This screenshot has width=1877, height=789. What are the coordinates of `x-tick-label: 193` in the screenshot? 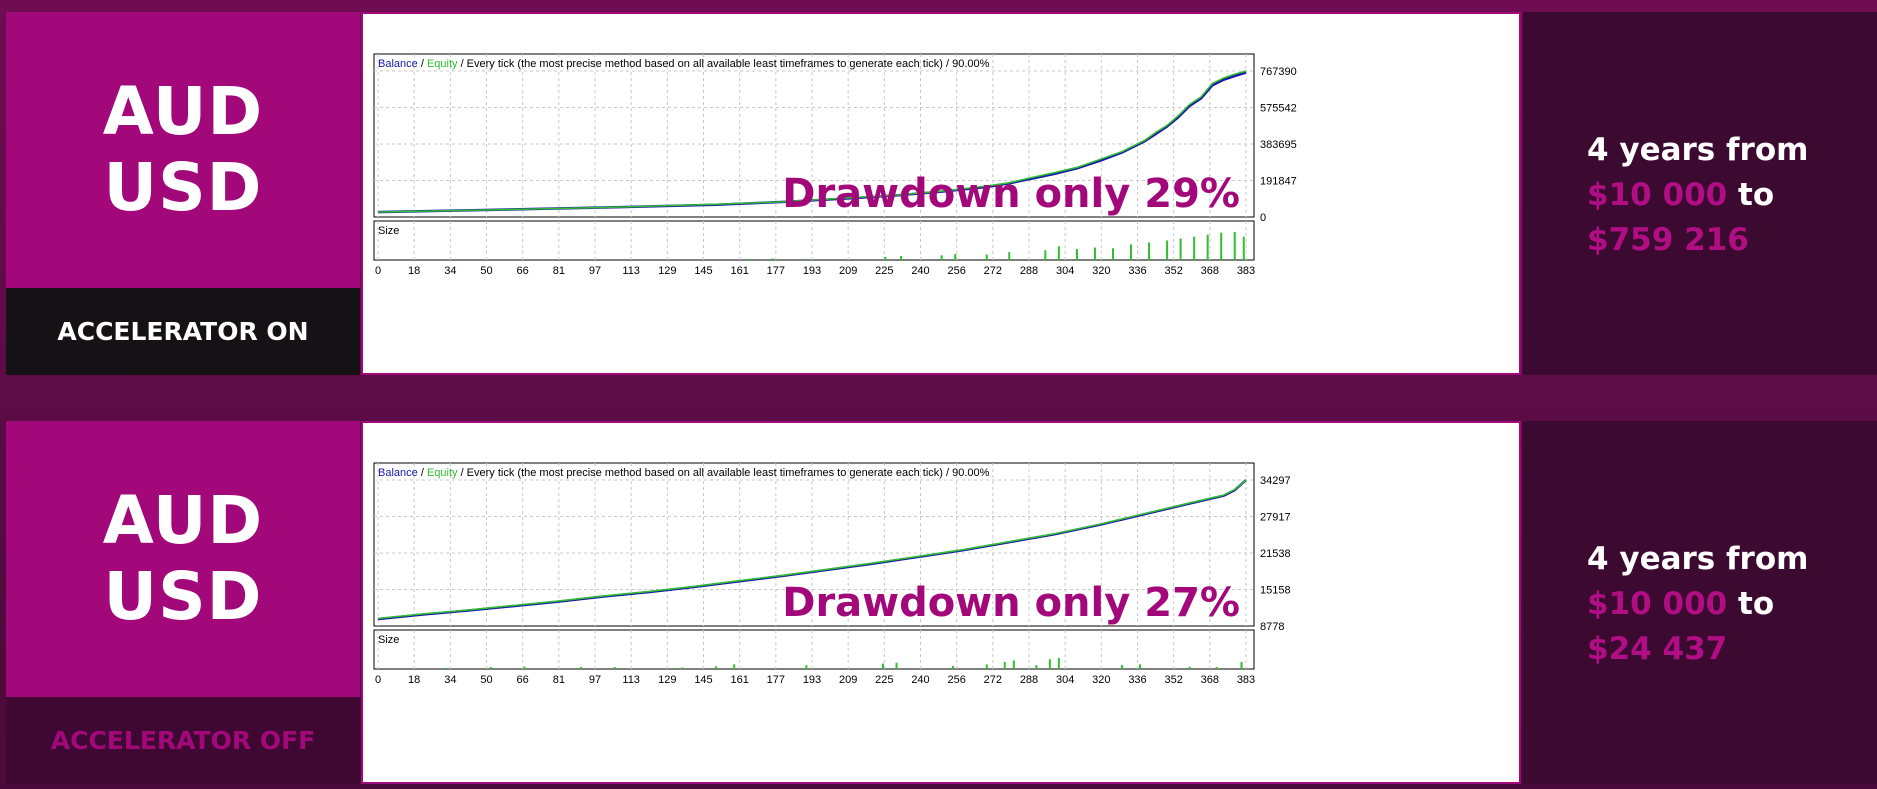 It's located at (812, 680).